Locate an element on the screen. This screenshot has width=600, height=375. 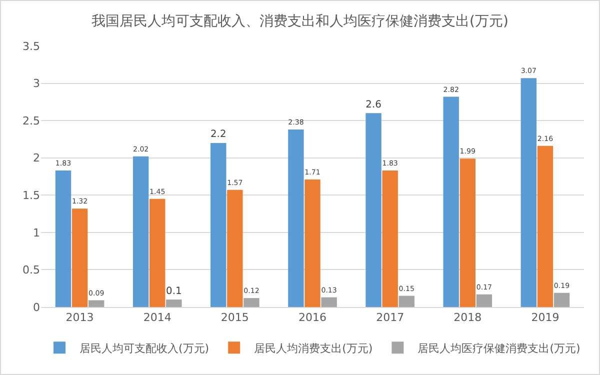
y-tick-label: 1 is located at coordinates (36, 233).